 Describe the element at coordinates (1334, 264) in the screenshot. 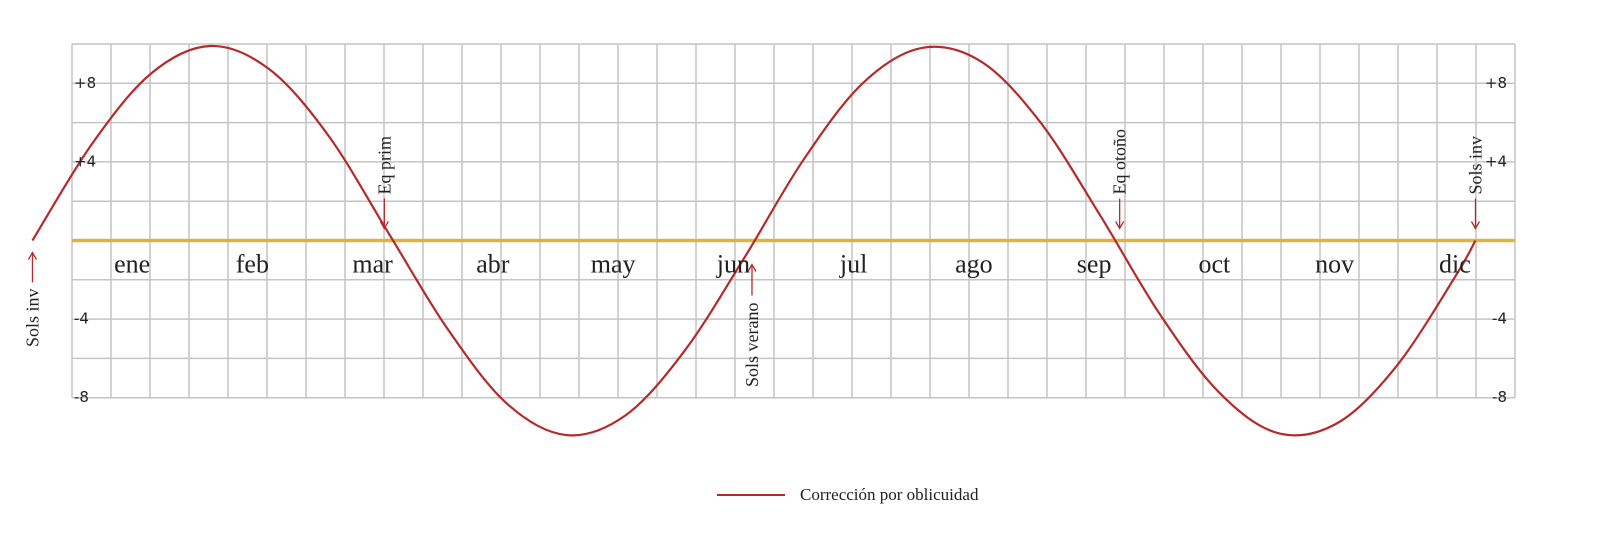

I see `x-tick-label: nov` at that location.